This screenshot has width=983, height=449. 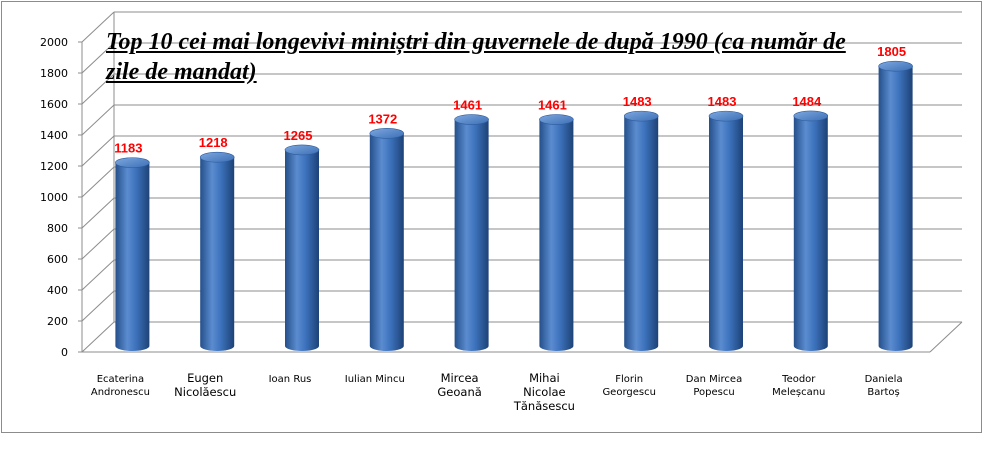 I want to click on y-tick-label: 1000, so click(x=54, y=197).